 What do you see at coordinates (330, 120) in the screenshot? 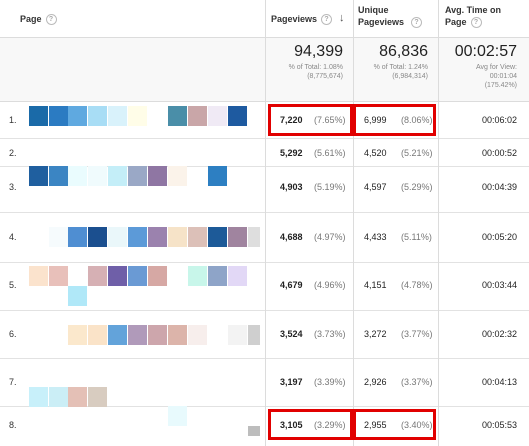
I see `pageviews-percent: (7.65%)` at bounding box center [330, 120].